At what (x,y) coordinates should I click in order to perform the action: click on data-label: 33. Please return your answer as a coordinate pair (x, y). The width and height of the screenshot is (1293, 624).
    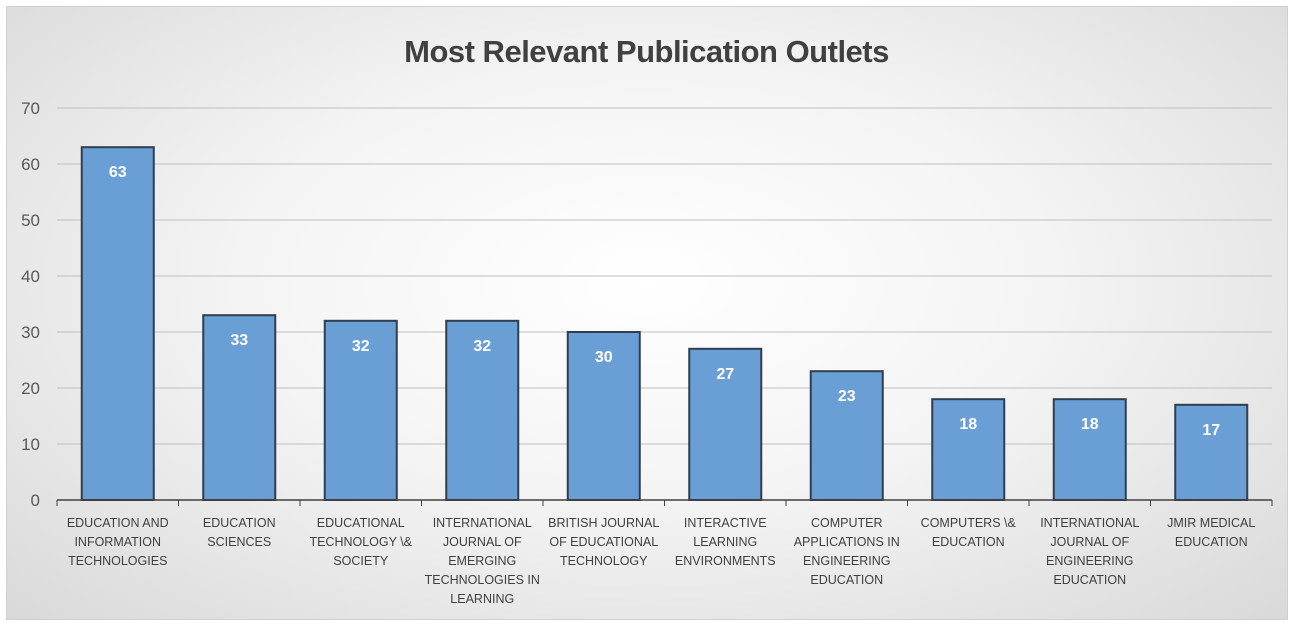
    Looking at the image, I should click on (239, 340).